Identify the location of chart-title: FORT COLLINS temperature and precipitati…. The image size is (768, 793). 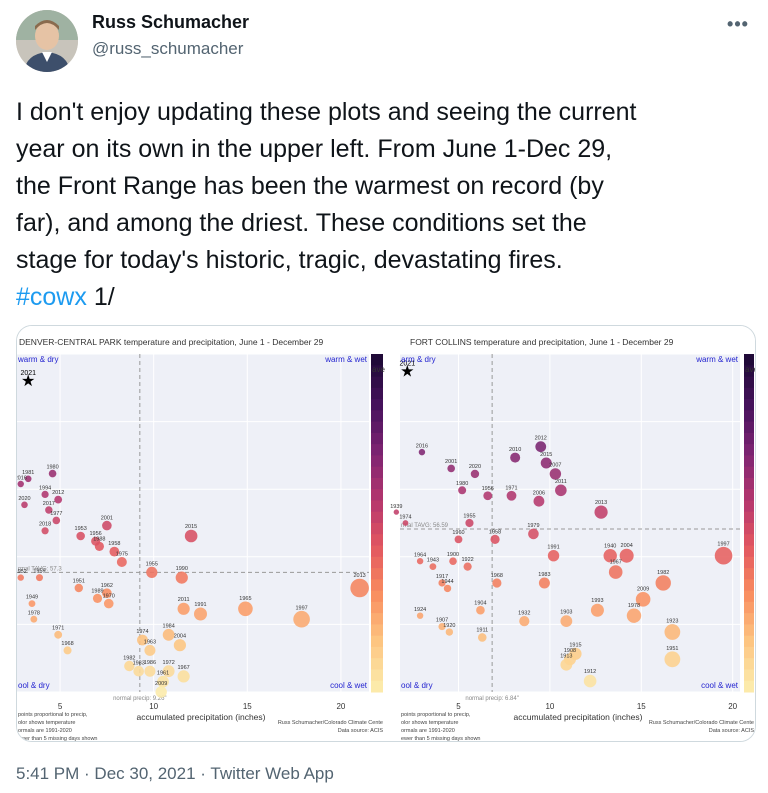
(542, 342).